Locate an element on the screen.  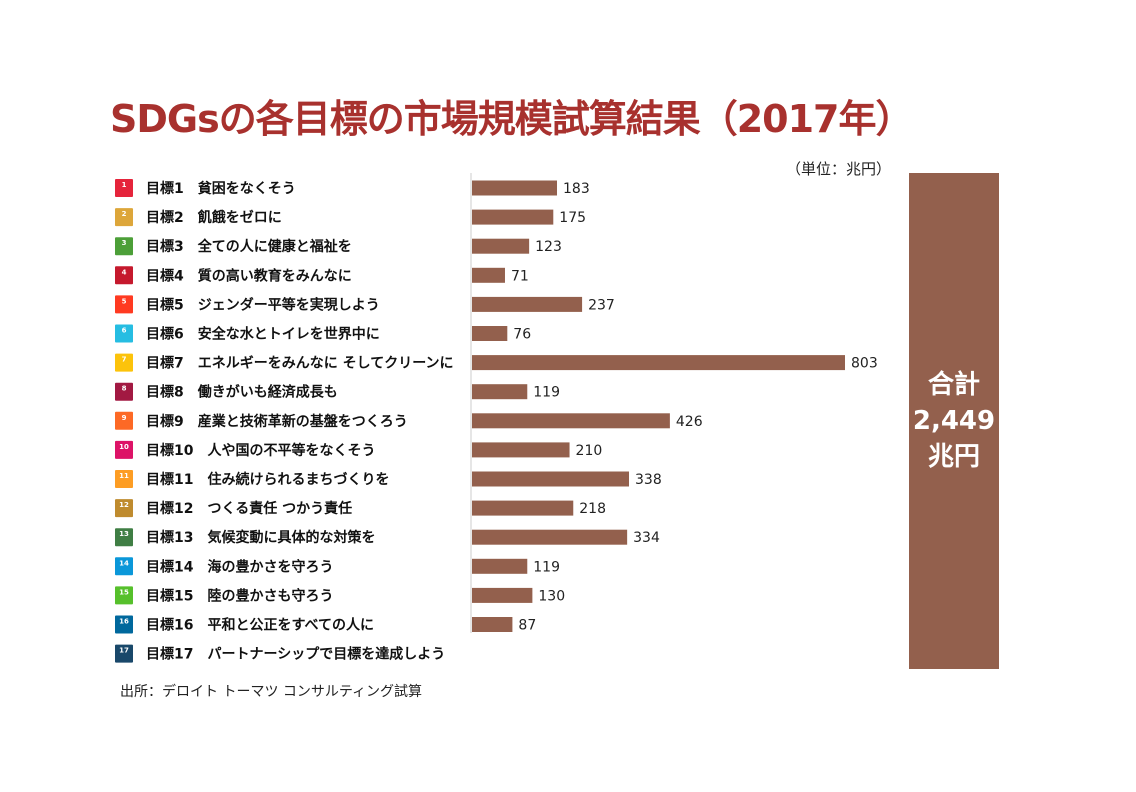
sdg-goal-4-icon-number: 4 is located at coordinates (124, 272).